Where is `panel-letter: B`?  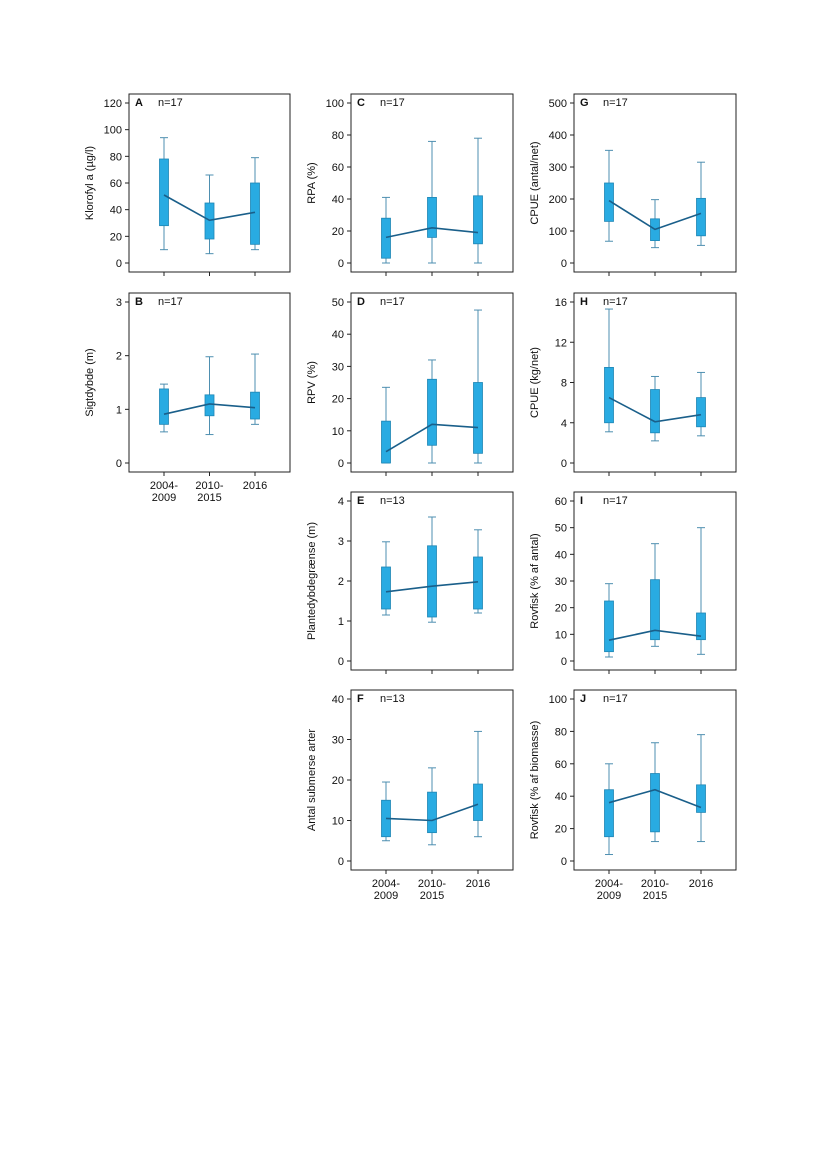 panel-letter: B is located at coordinates (139, 302).